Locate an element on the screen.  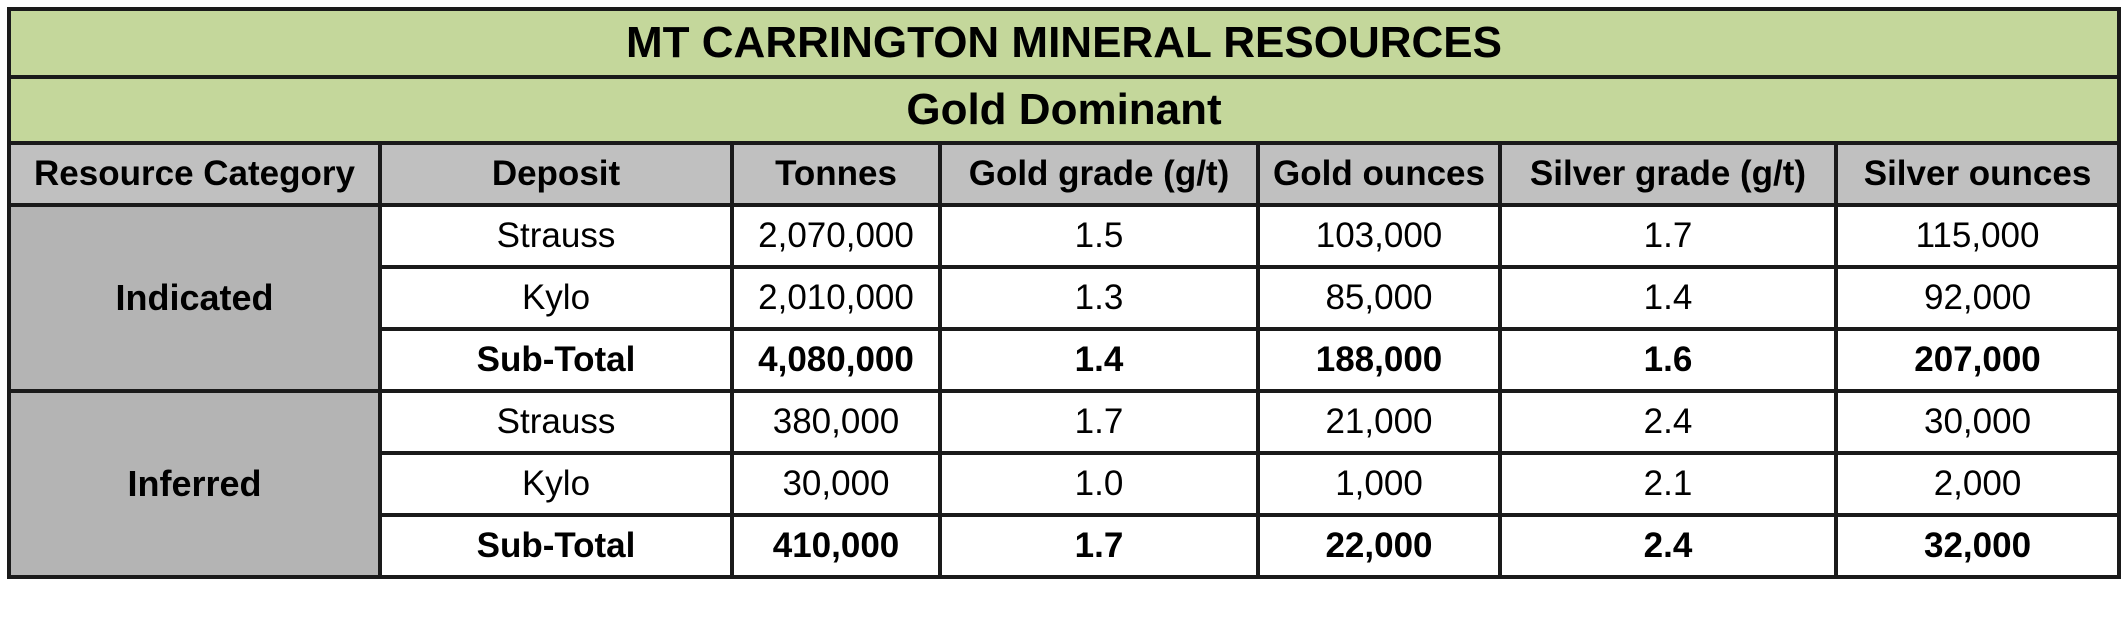
subtotal-row: Sub-Total 410,000 1.7 22,000 2.4 32,000 is located at coordinates (1065, 546).